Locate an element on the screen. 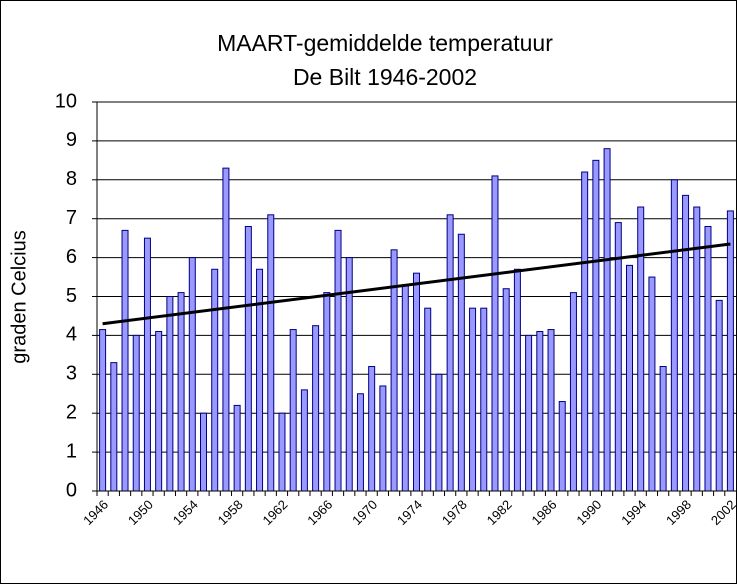 This screenshot has width=737, height=584. y-tick-label: 7 is located at coordinates (71, 218).